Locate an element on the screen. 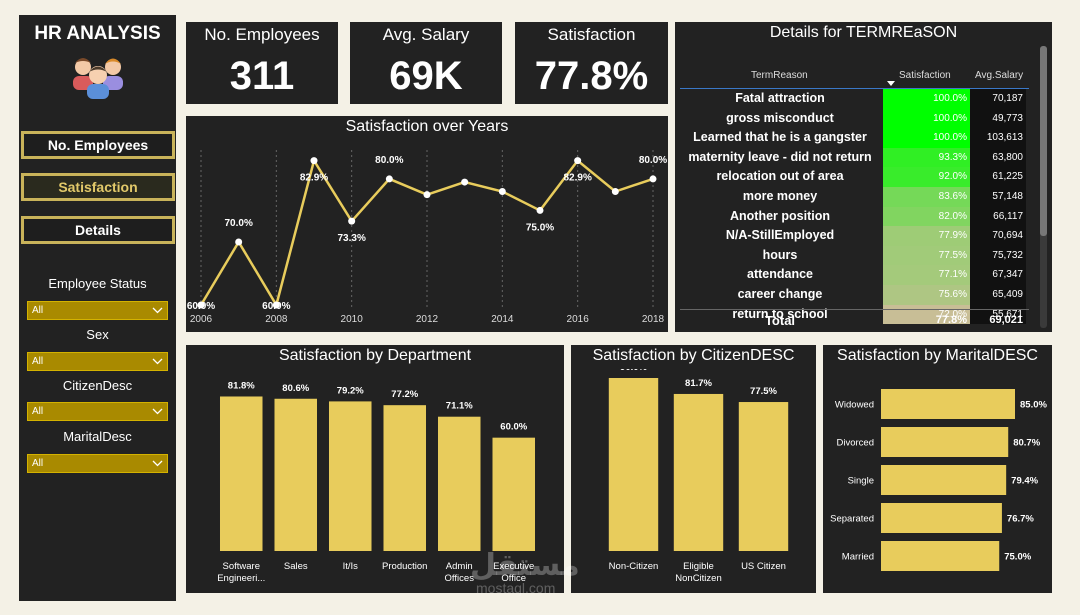 This screenshot has height=615, width=1080. team-icon is located at coordinates (98, 78).